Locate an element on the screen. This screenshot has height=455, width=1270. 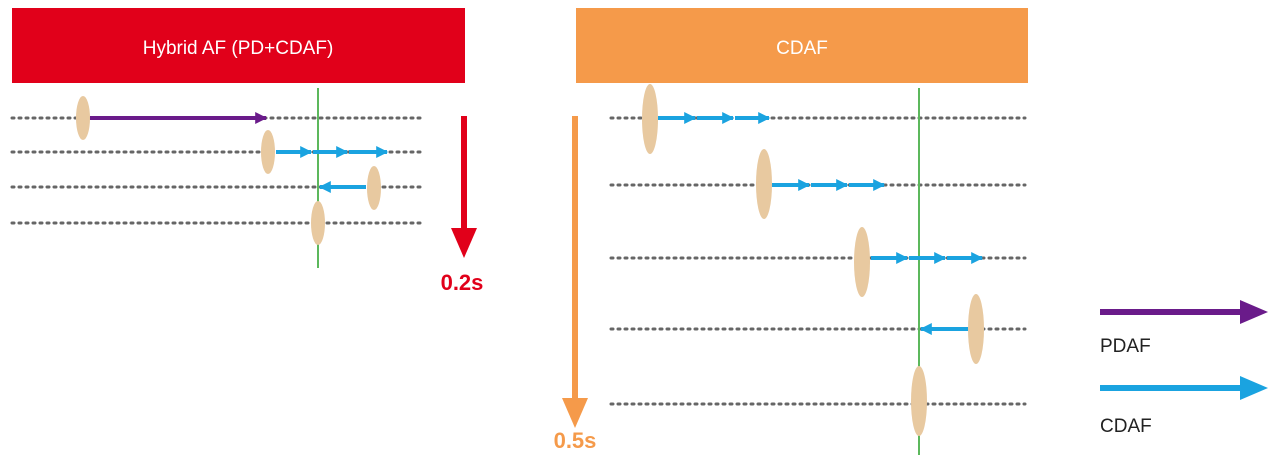
hybrid-time-label: 0.2s is located at coordinates (462, 282).